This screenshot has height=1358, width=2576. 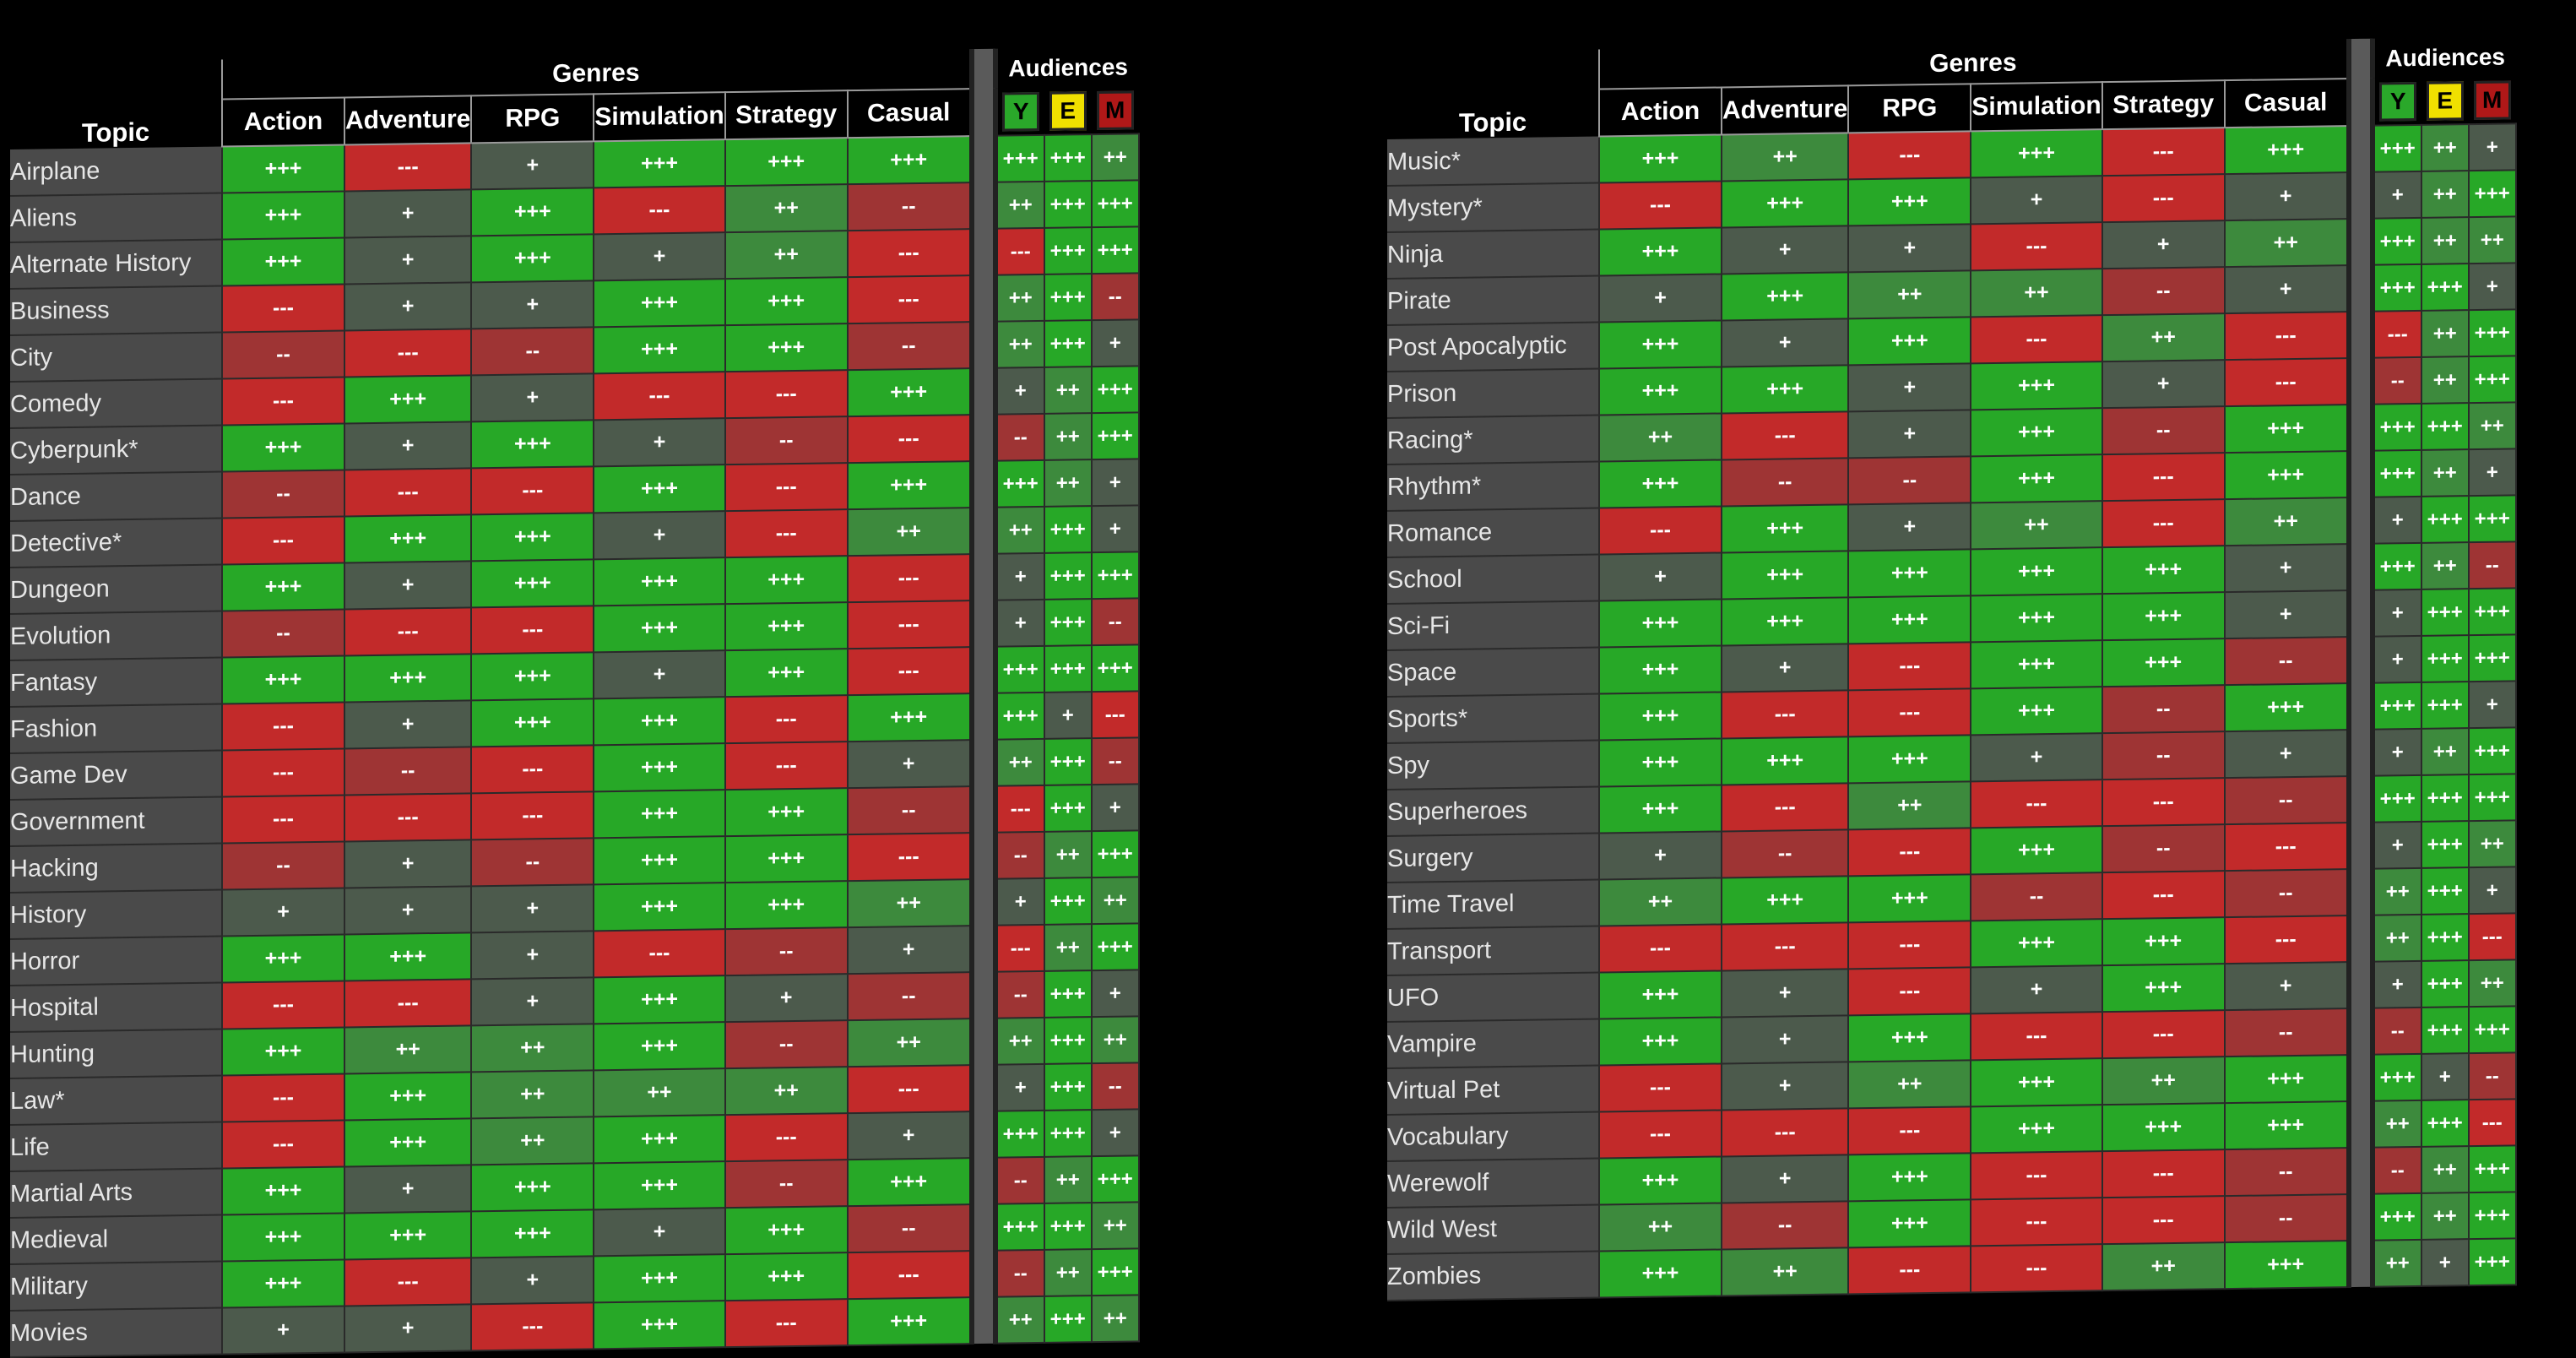 What do you see at coordinates (786, 115) in the screenshot?
I see `genre-header-strategy: Strategy` at bounding box center [786, 115].